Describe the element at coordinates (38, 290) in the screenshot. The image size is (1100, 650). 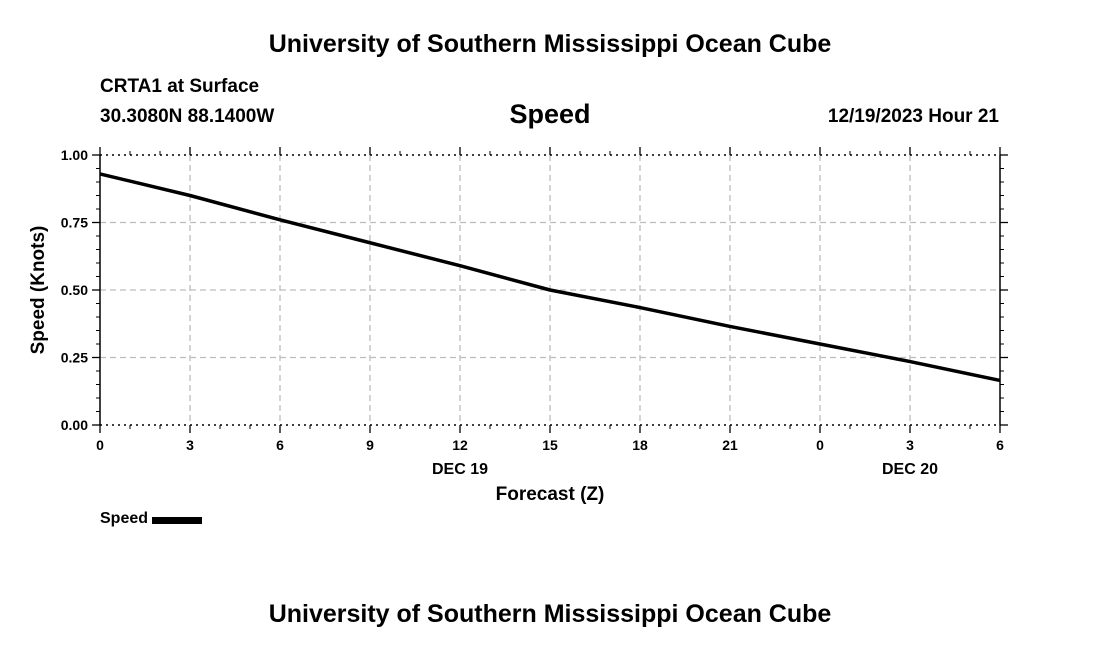
I see `y-axis-title: Speed (Knots)` at that location.